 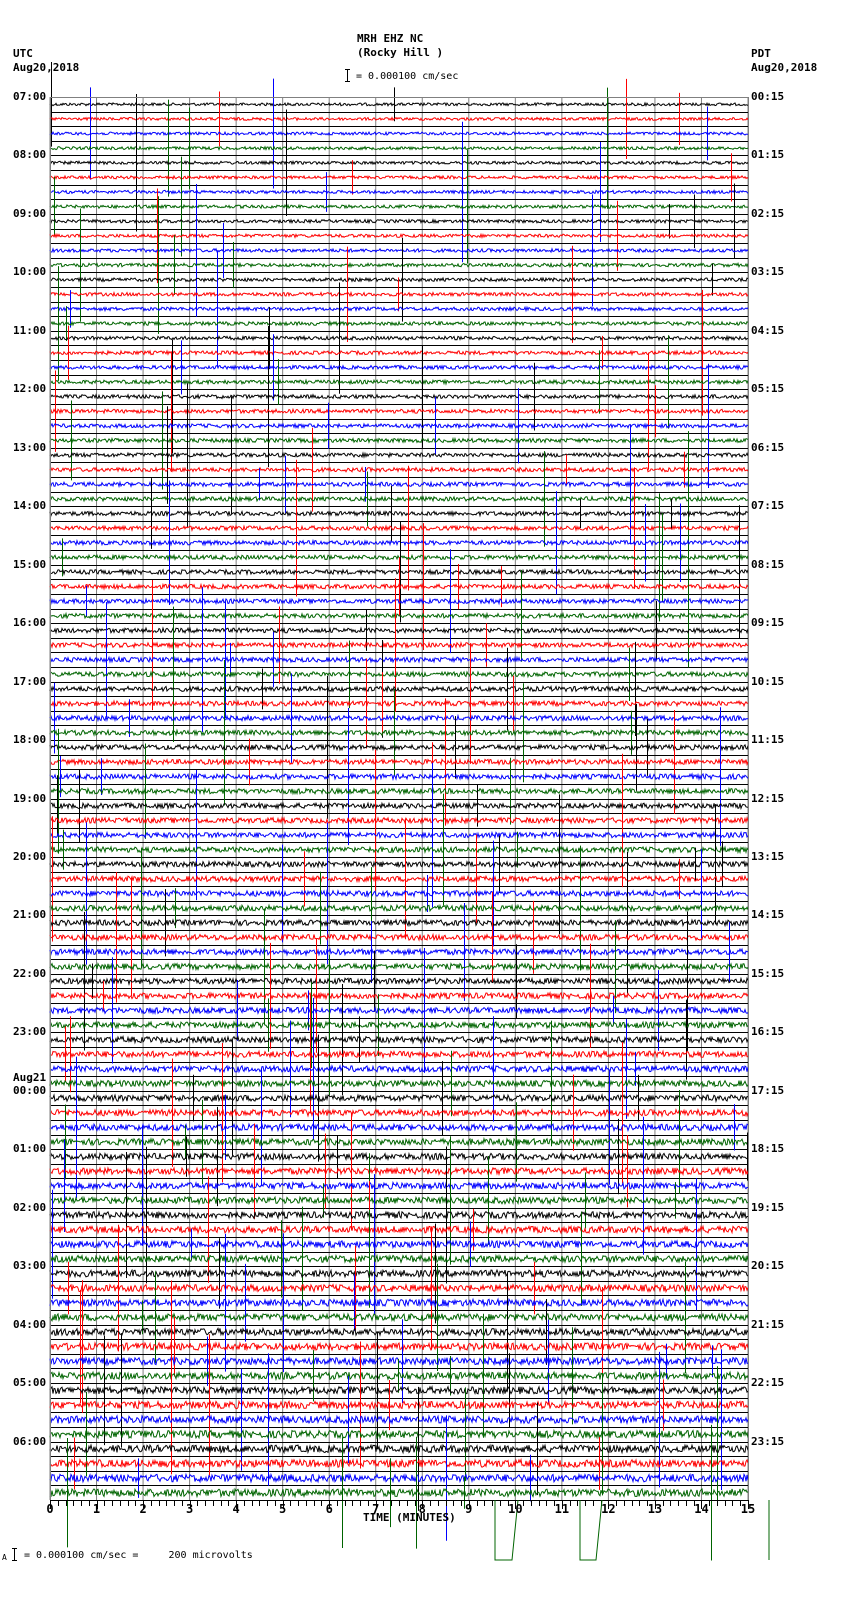 What do you see at coordinates (189, 1509) in the screenshot?
I see `x-tick-label: 3` at bounding box center [189, 1509].